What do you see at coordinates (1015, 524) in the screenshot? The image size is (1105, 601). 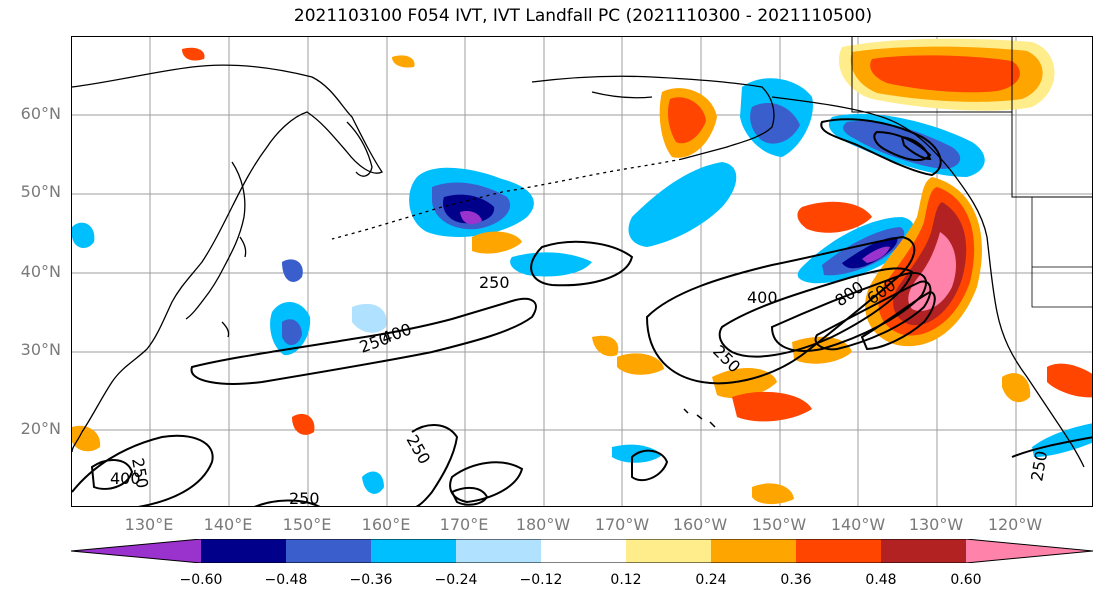 I see `lon-label-120w: 120°W` at bounding box center [1015, 524].